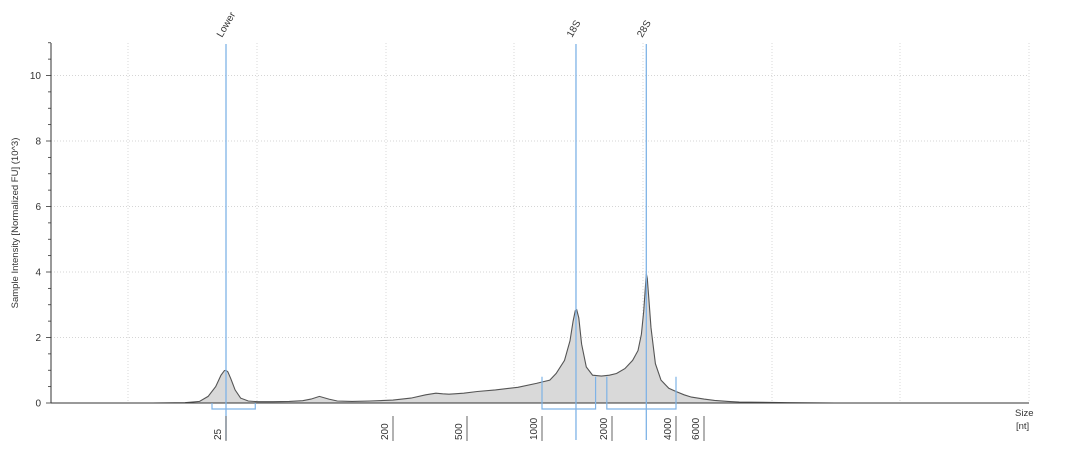 Image resolution: width=1066 pixels, height=458 pixels. Describe the element at coordinates (38, 207) in the screenshot. I see `y-tick-label: 6` at that location.